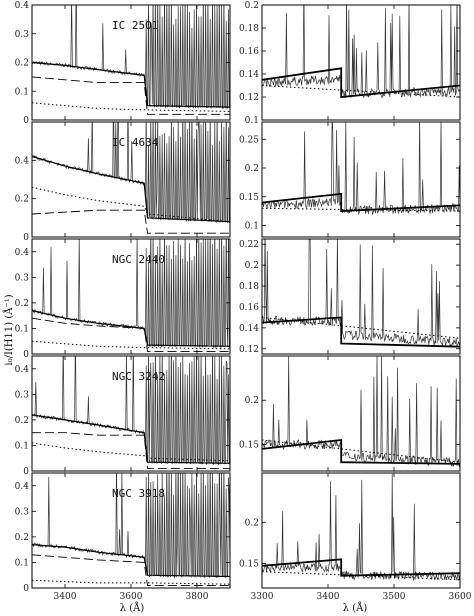 The height and width of the screenshot is (616, 474). I want to click on panel-0: 0 0.1 0.2 0.3 0.4 IC 2501, so click(123, 63).